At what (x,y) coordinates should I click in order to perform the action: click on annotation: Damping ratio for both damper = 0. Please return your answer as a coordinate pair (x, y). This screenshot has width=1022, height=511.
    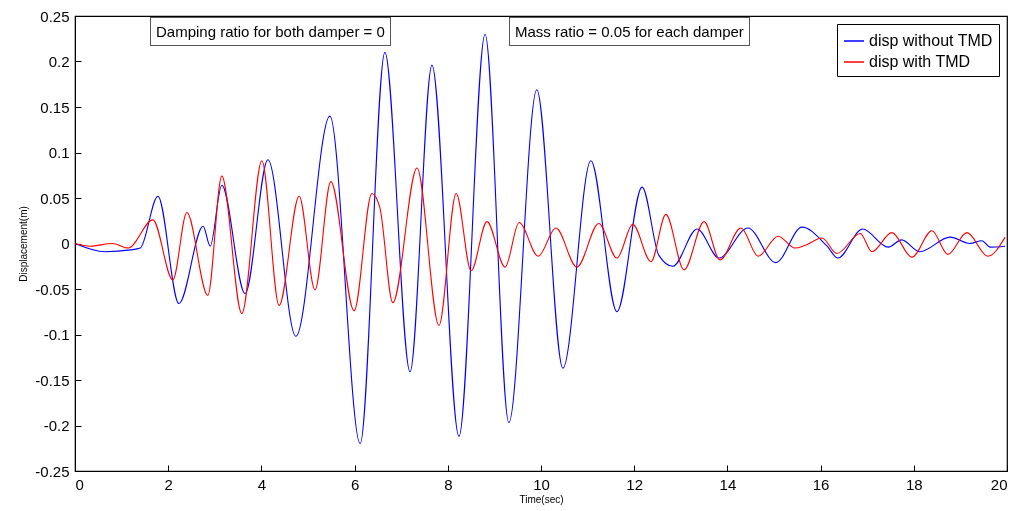
    Looking at the image, I should click on (270, 31).